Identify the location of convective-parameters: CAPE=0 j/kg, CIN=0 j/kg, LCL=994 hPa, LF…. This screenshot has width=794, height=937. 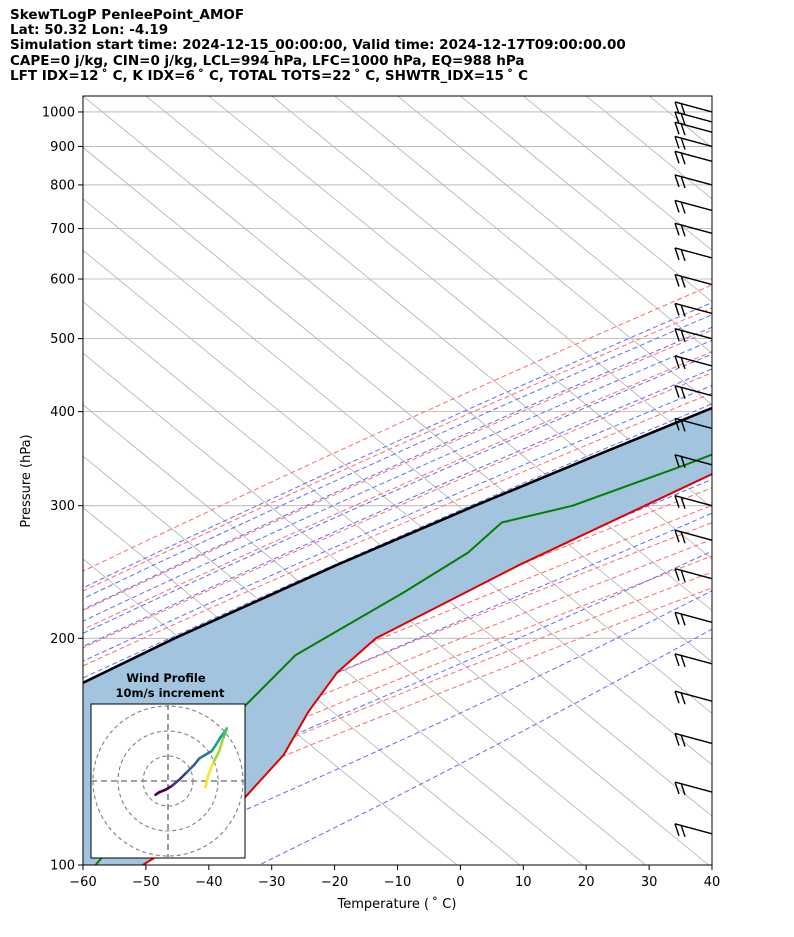
(267, 60).